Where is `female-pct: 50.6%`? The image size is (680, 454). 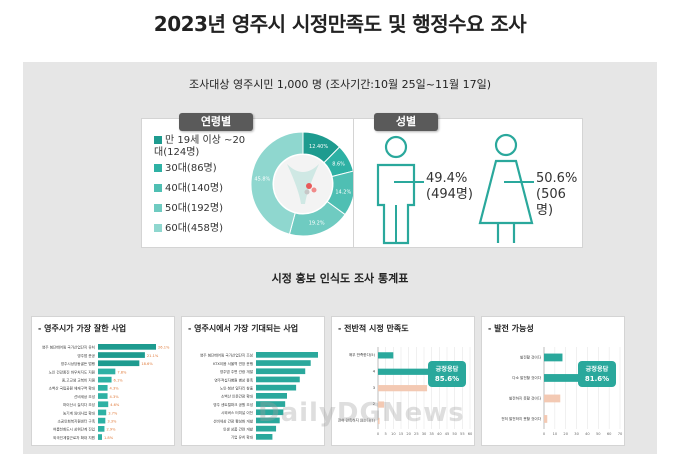 female-pct: 50.6% is located at coordinates (557, 178).